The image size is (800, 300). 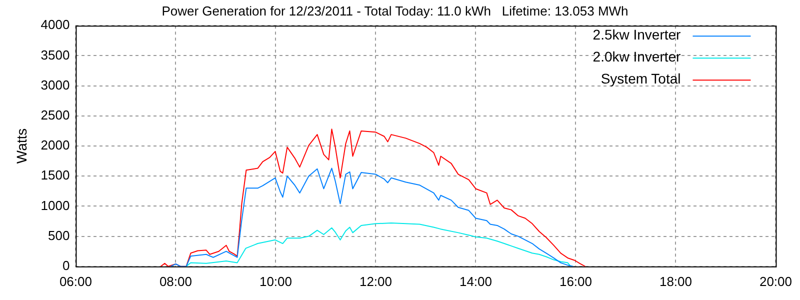 I want to click on x-tick-label: 06:00, so click(x=75, y=281).